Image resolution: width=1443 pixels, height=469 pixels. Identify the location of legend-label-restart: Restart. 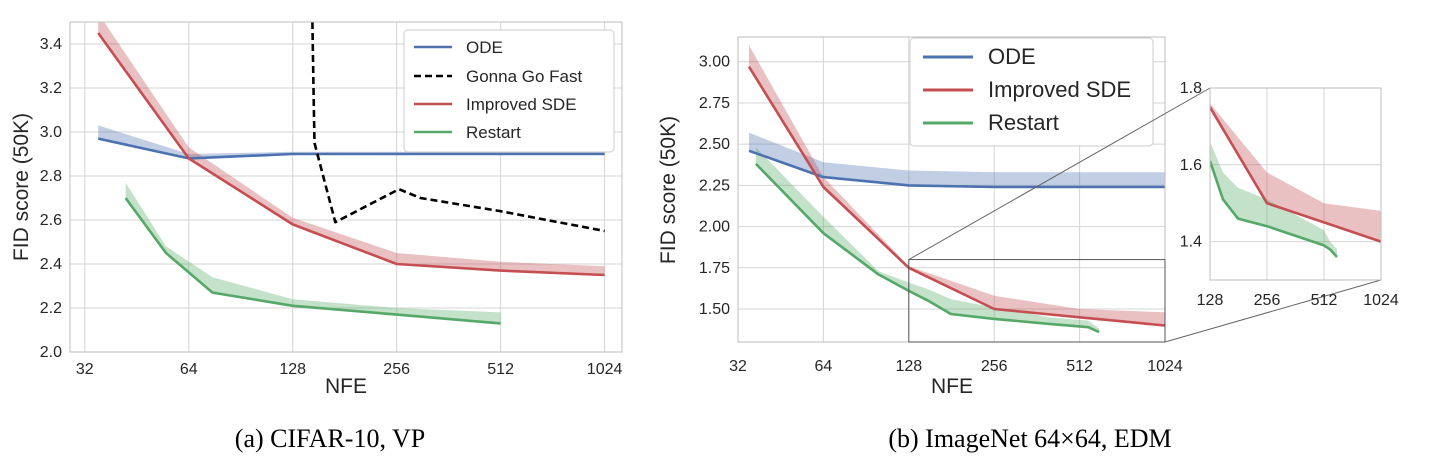
(493, 132).